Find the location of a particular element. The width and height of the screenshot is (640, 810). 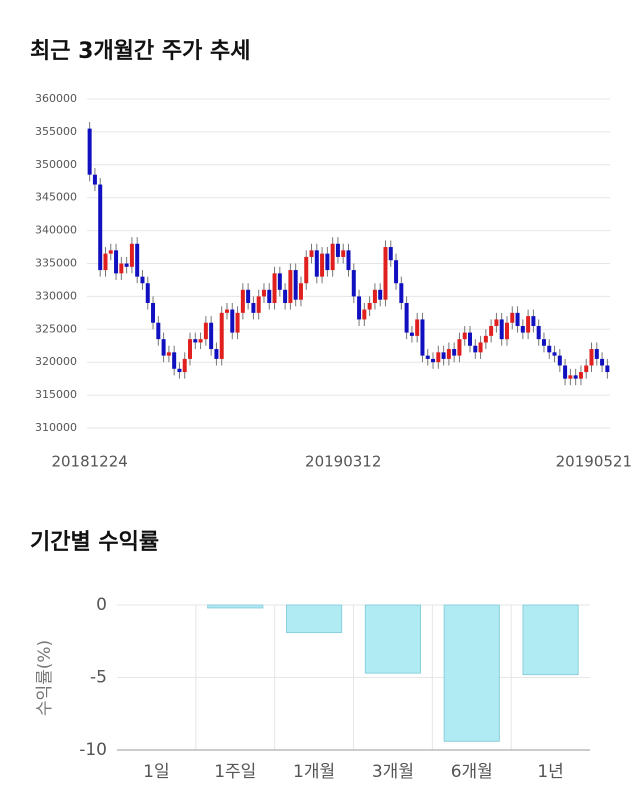

y-tick-label: 310000 is located at coordinates (56, 427).